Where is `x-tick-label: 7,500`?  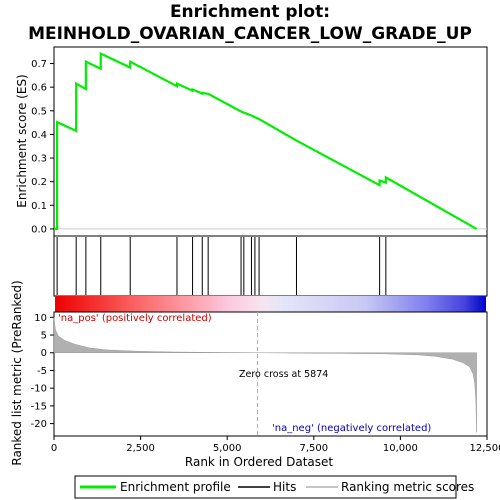
x-tick-label: 7,500 is located at coordinates (313, 448).